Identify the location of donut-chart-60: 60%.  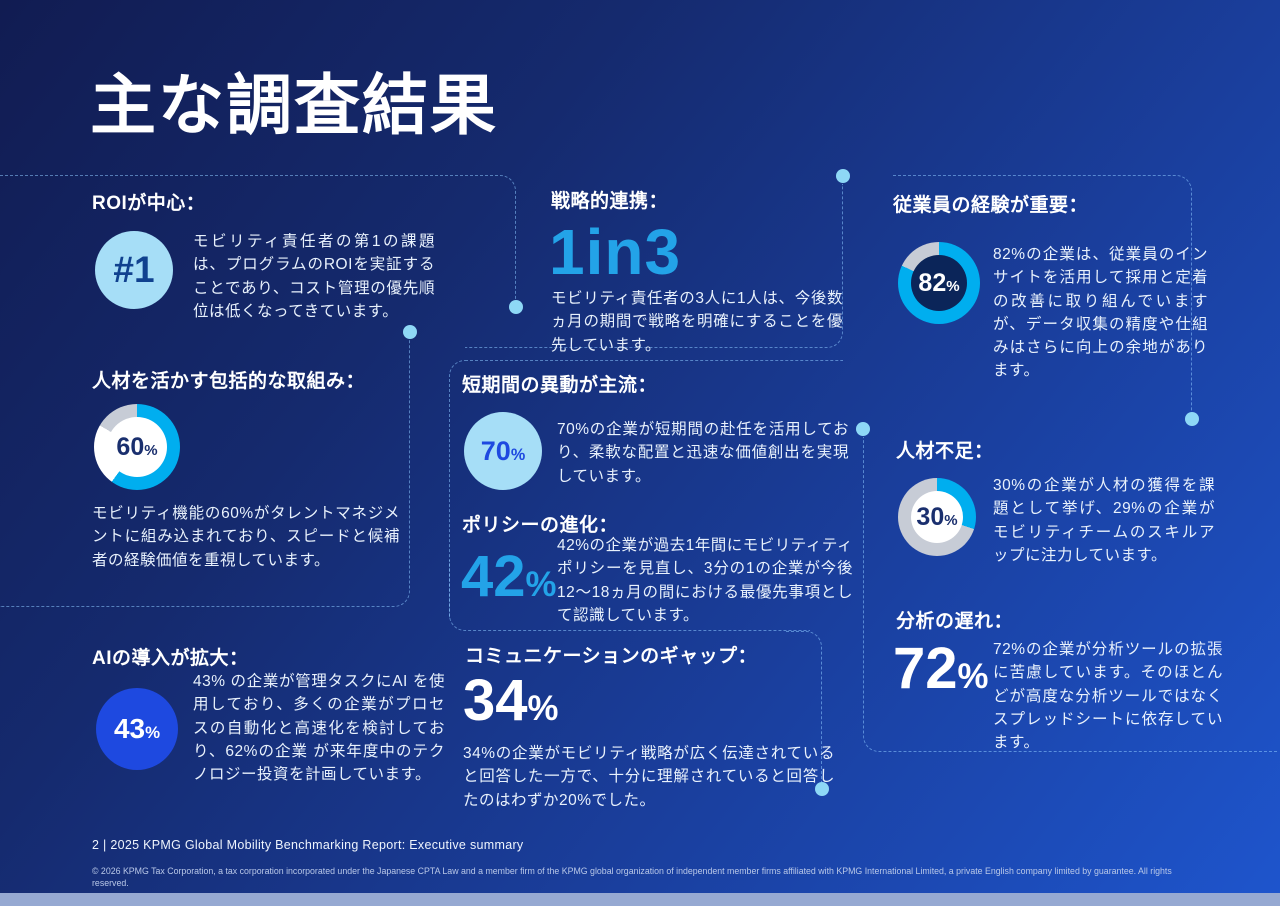
(137, 447).